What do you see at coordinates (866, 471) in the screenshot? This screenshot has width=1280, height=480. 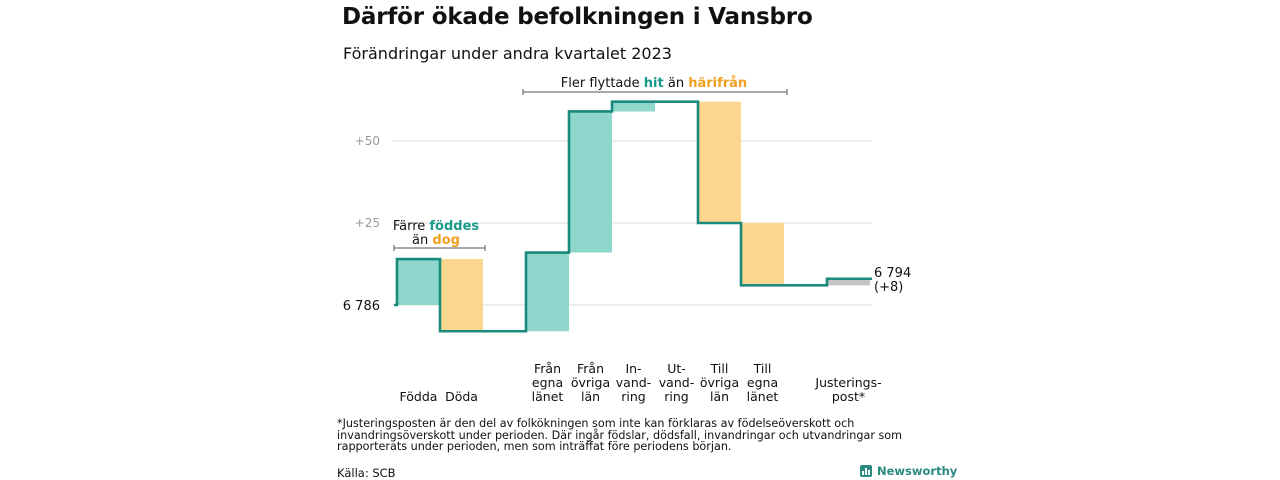 I see `bar-chart-logo-icon` at bounding box center [866, 471].